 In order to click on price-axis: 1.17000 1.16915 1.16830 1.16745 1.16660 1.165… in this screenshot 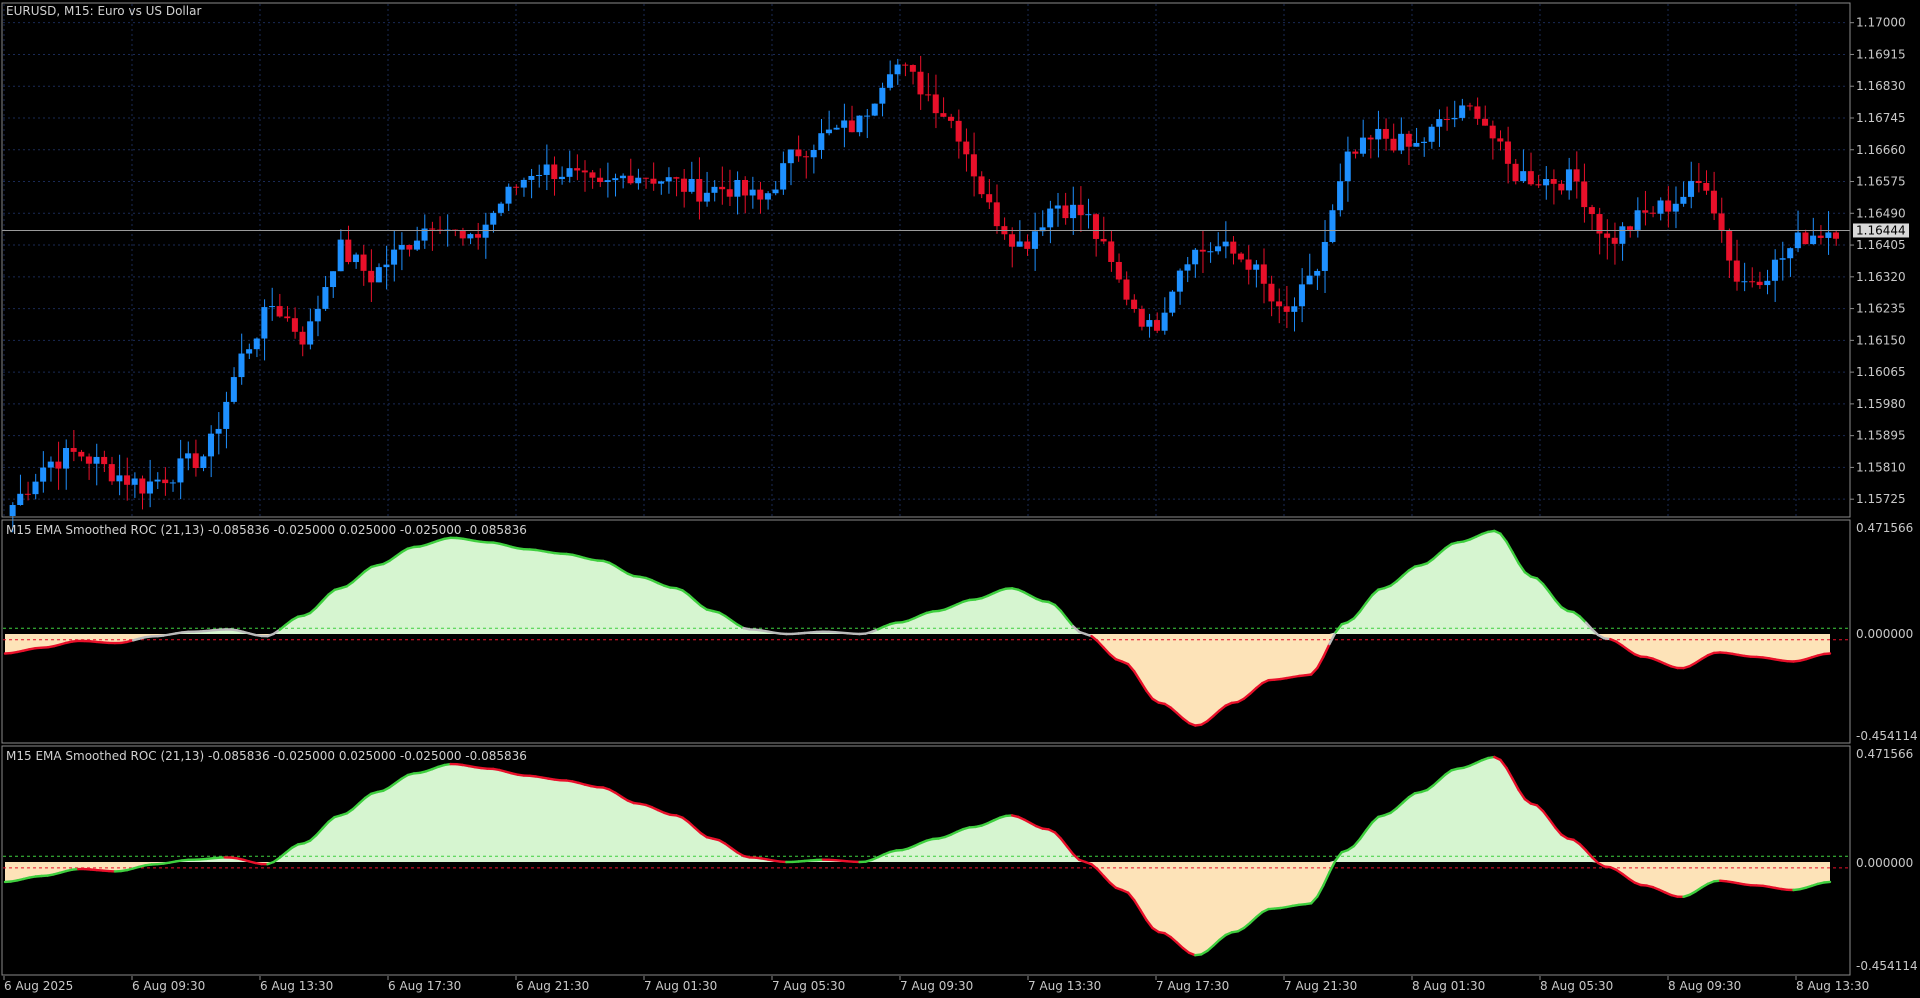, I will do `click(1878, 261)`.